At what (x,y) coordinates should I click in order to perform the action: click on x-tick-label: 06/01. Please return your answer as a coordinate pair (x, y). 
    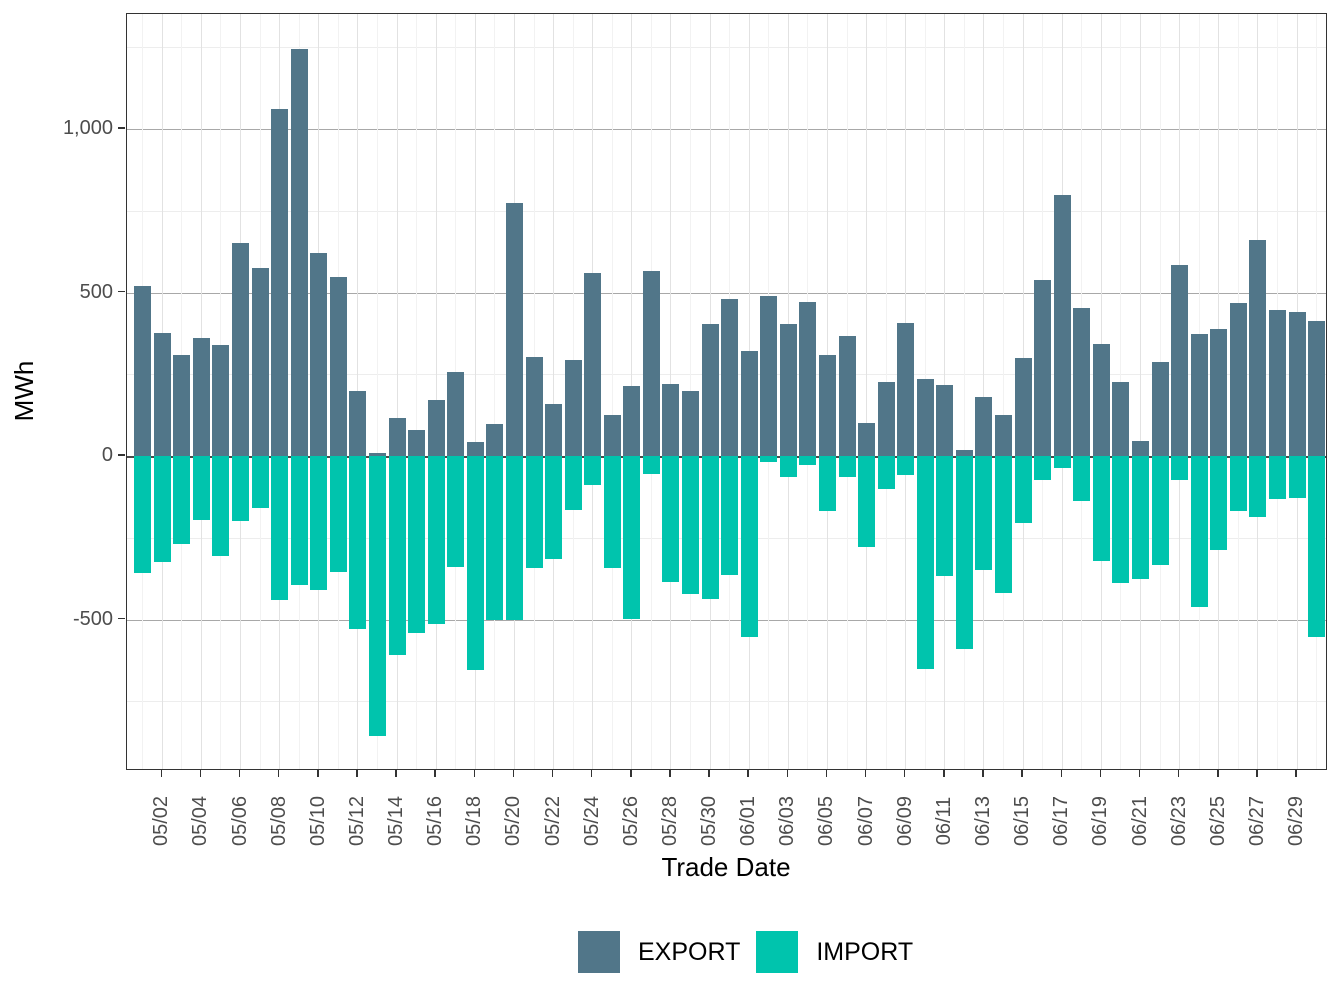
    Looking at the image, I should click on (747, 821).